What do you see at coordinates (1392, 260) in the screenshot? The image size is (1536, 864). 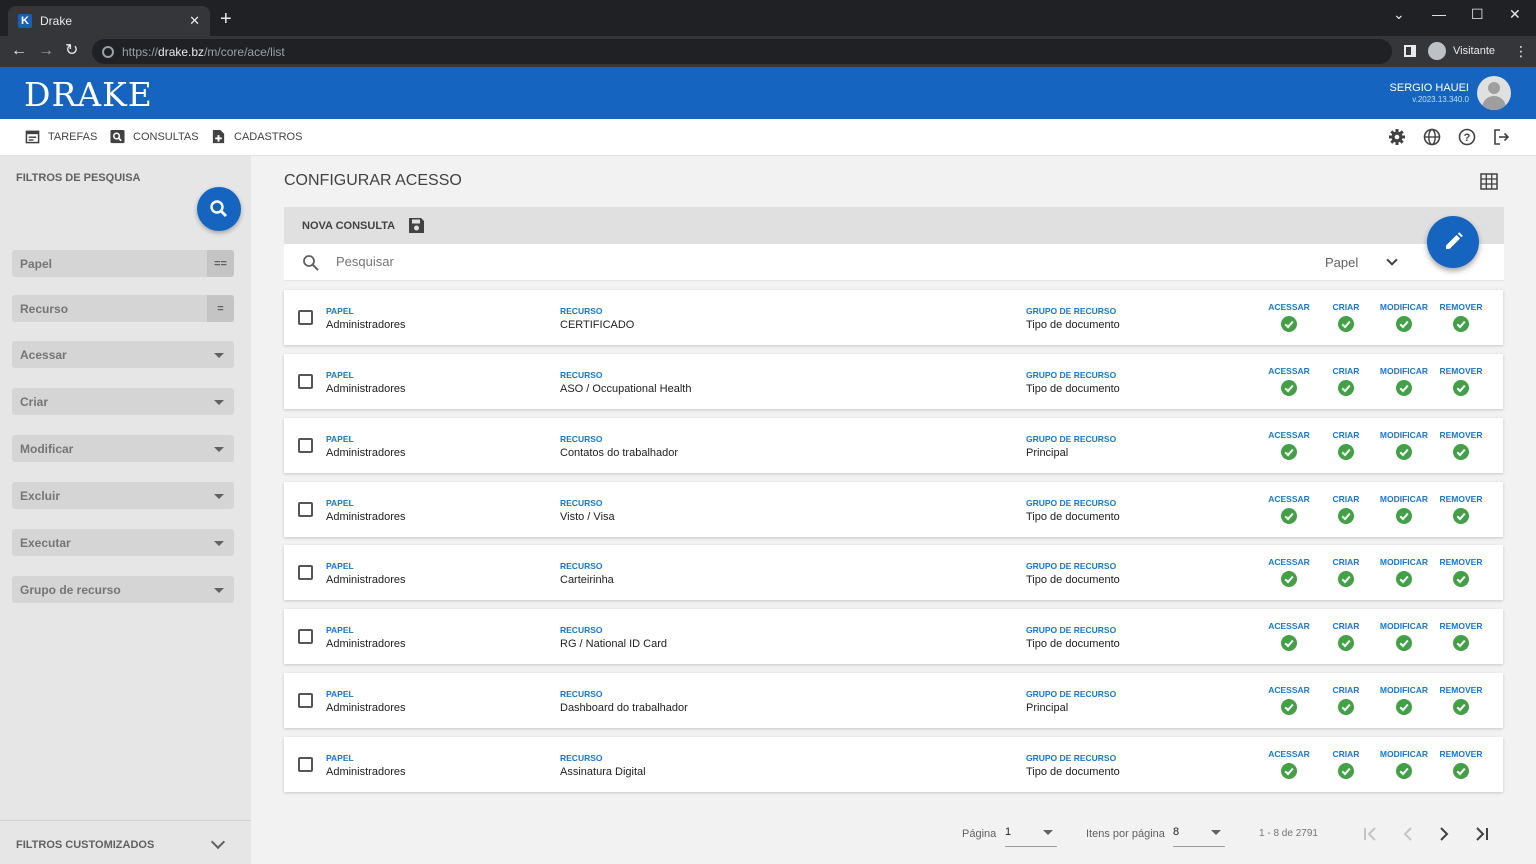 I see `chevron-down-icon` at bounding box center [1392, 260].